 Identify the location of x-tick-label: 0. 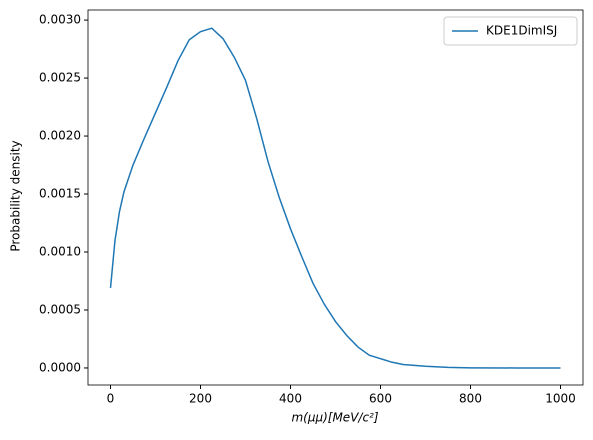
(111, 399).